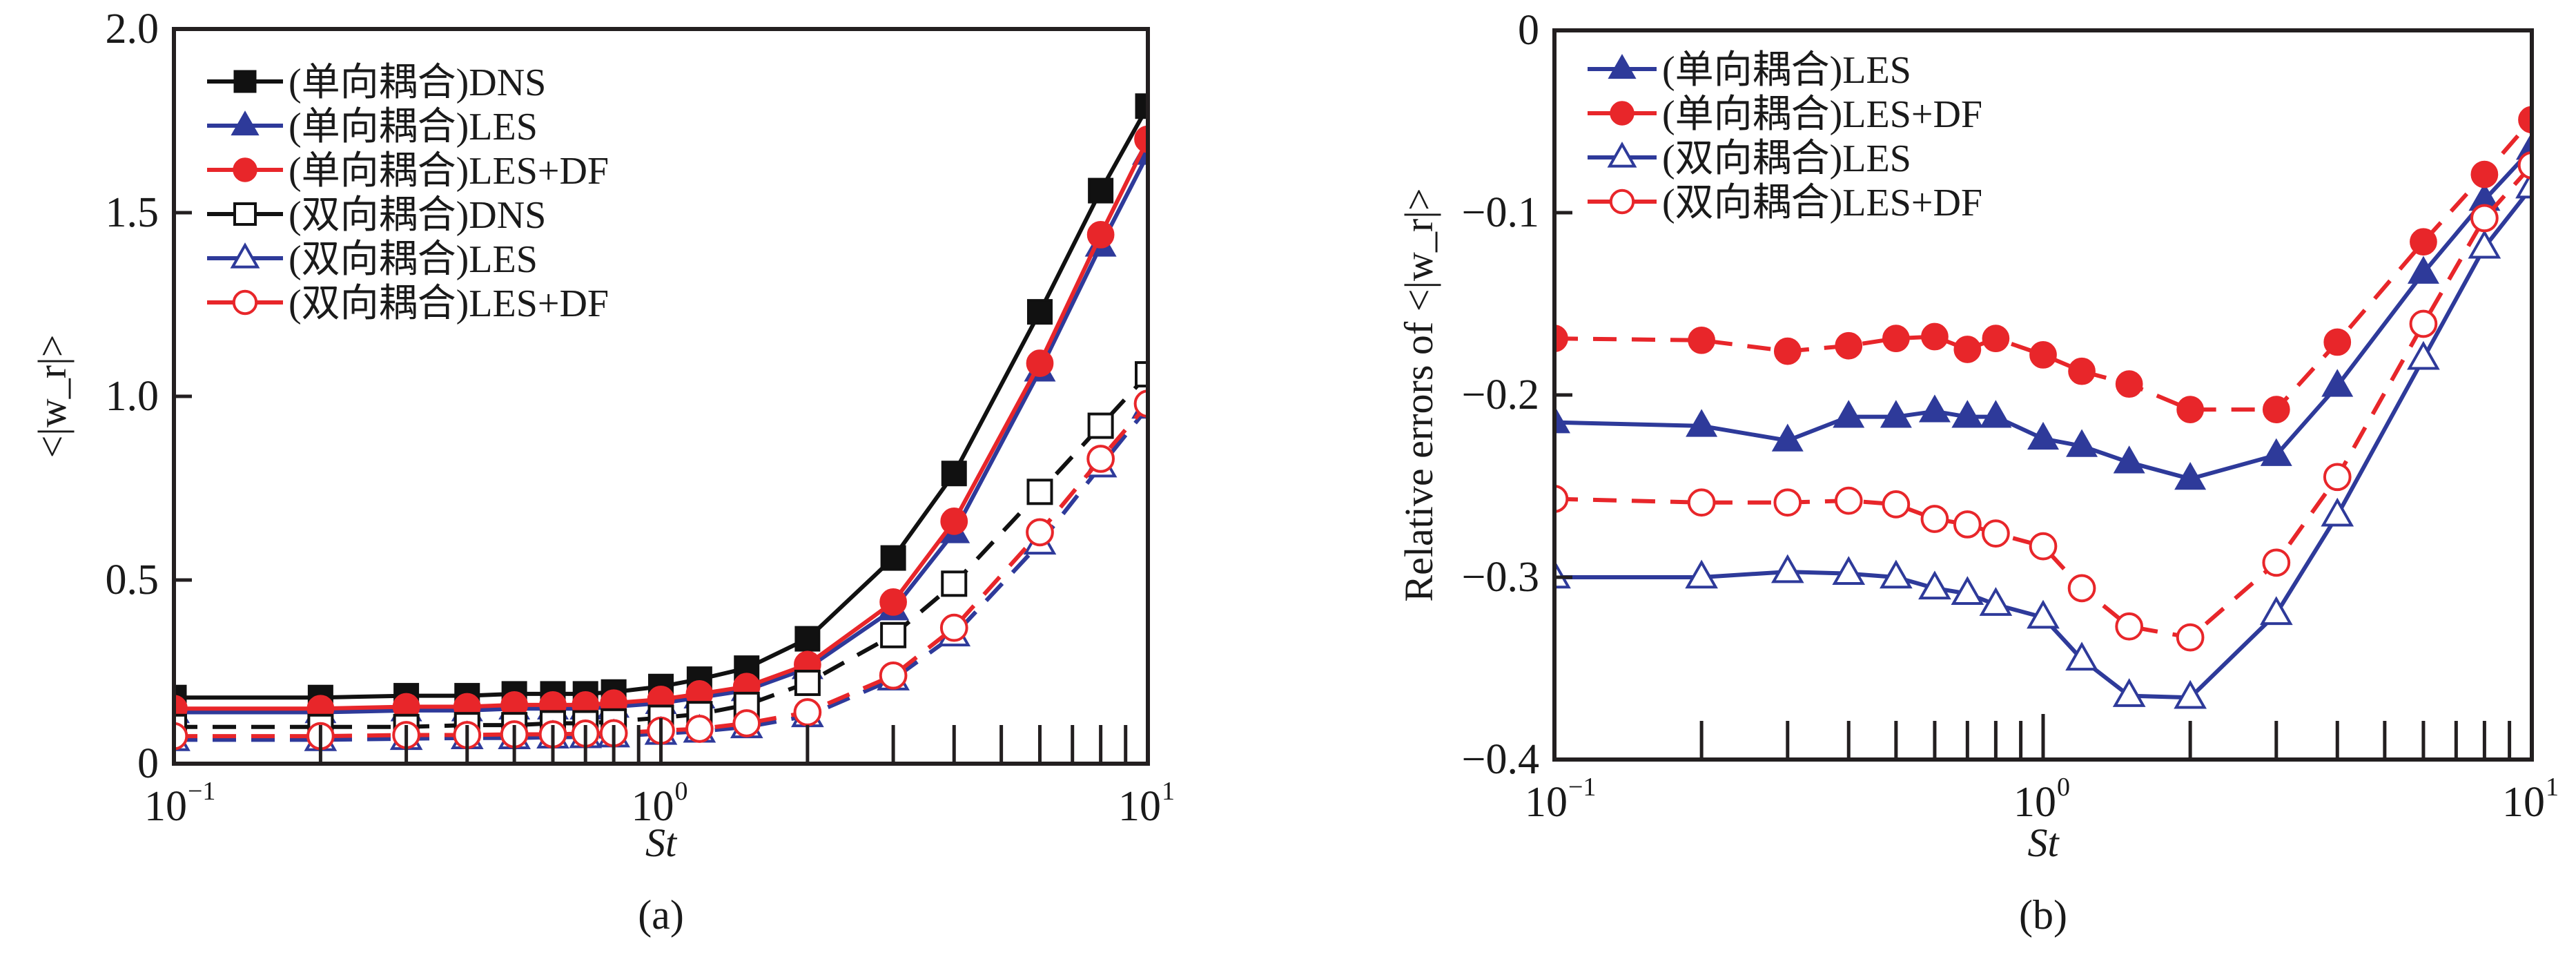 The height and width of the screenshot is (966, 2576). Describe the element at coordinates (1500, 212) in the screenshot. I see `y-tick-label: −0.1` at that location.